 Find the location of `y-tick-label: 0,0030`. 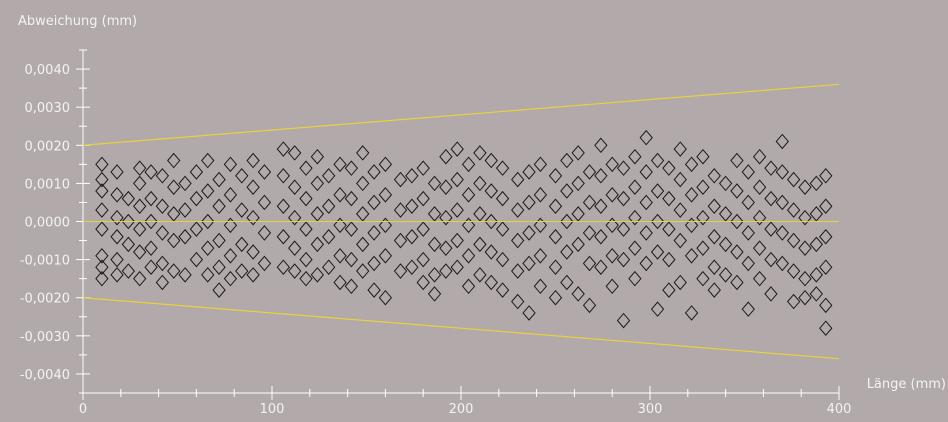

y-tick-label: 0,0030 is located at coordinates (48, 108).